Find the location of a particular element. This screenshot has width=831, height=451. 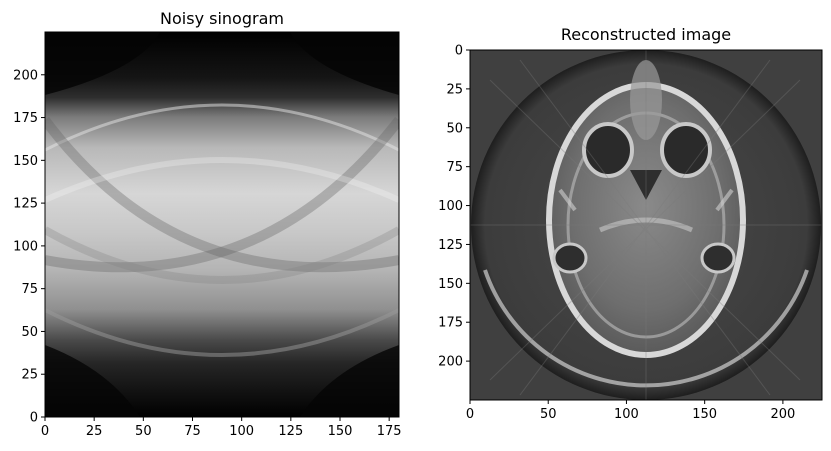

reconstruction-y-tick-label: 175 is located at coordinates (450, 323).